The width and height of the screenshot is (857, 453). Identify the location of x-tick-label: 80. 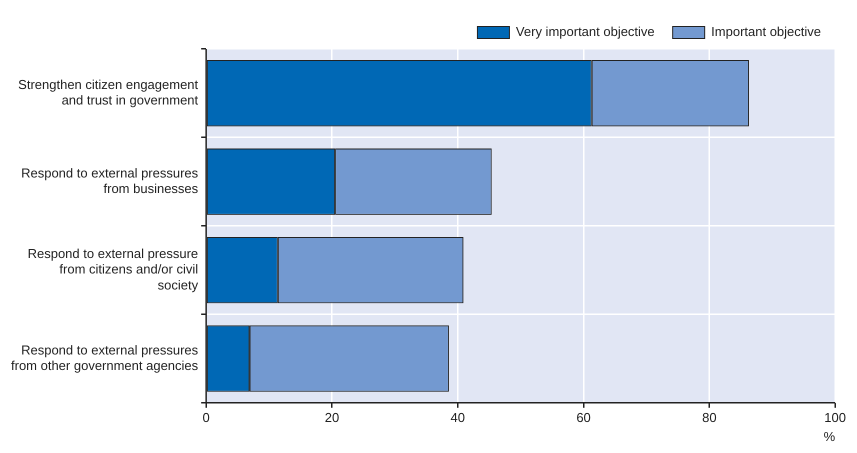
(709, 418).